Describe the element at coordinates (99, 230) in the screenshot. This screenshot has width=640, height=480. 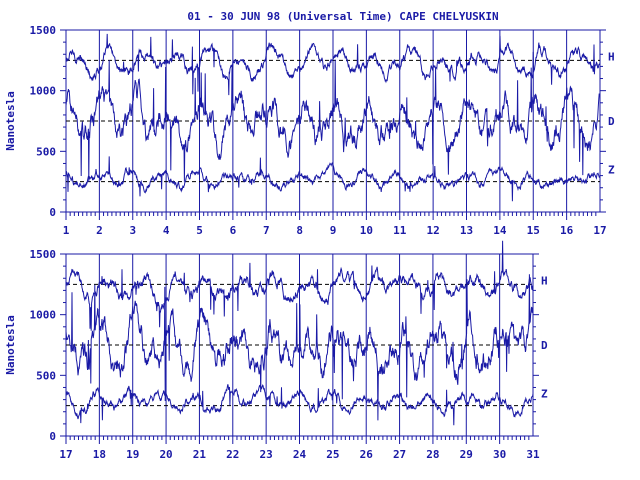
I see `x-tick-label: 2` at that location.